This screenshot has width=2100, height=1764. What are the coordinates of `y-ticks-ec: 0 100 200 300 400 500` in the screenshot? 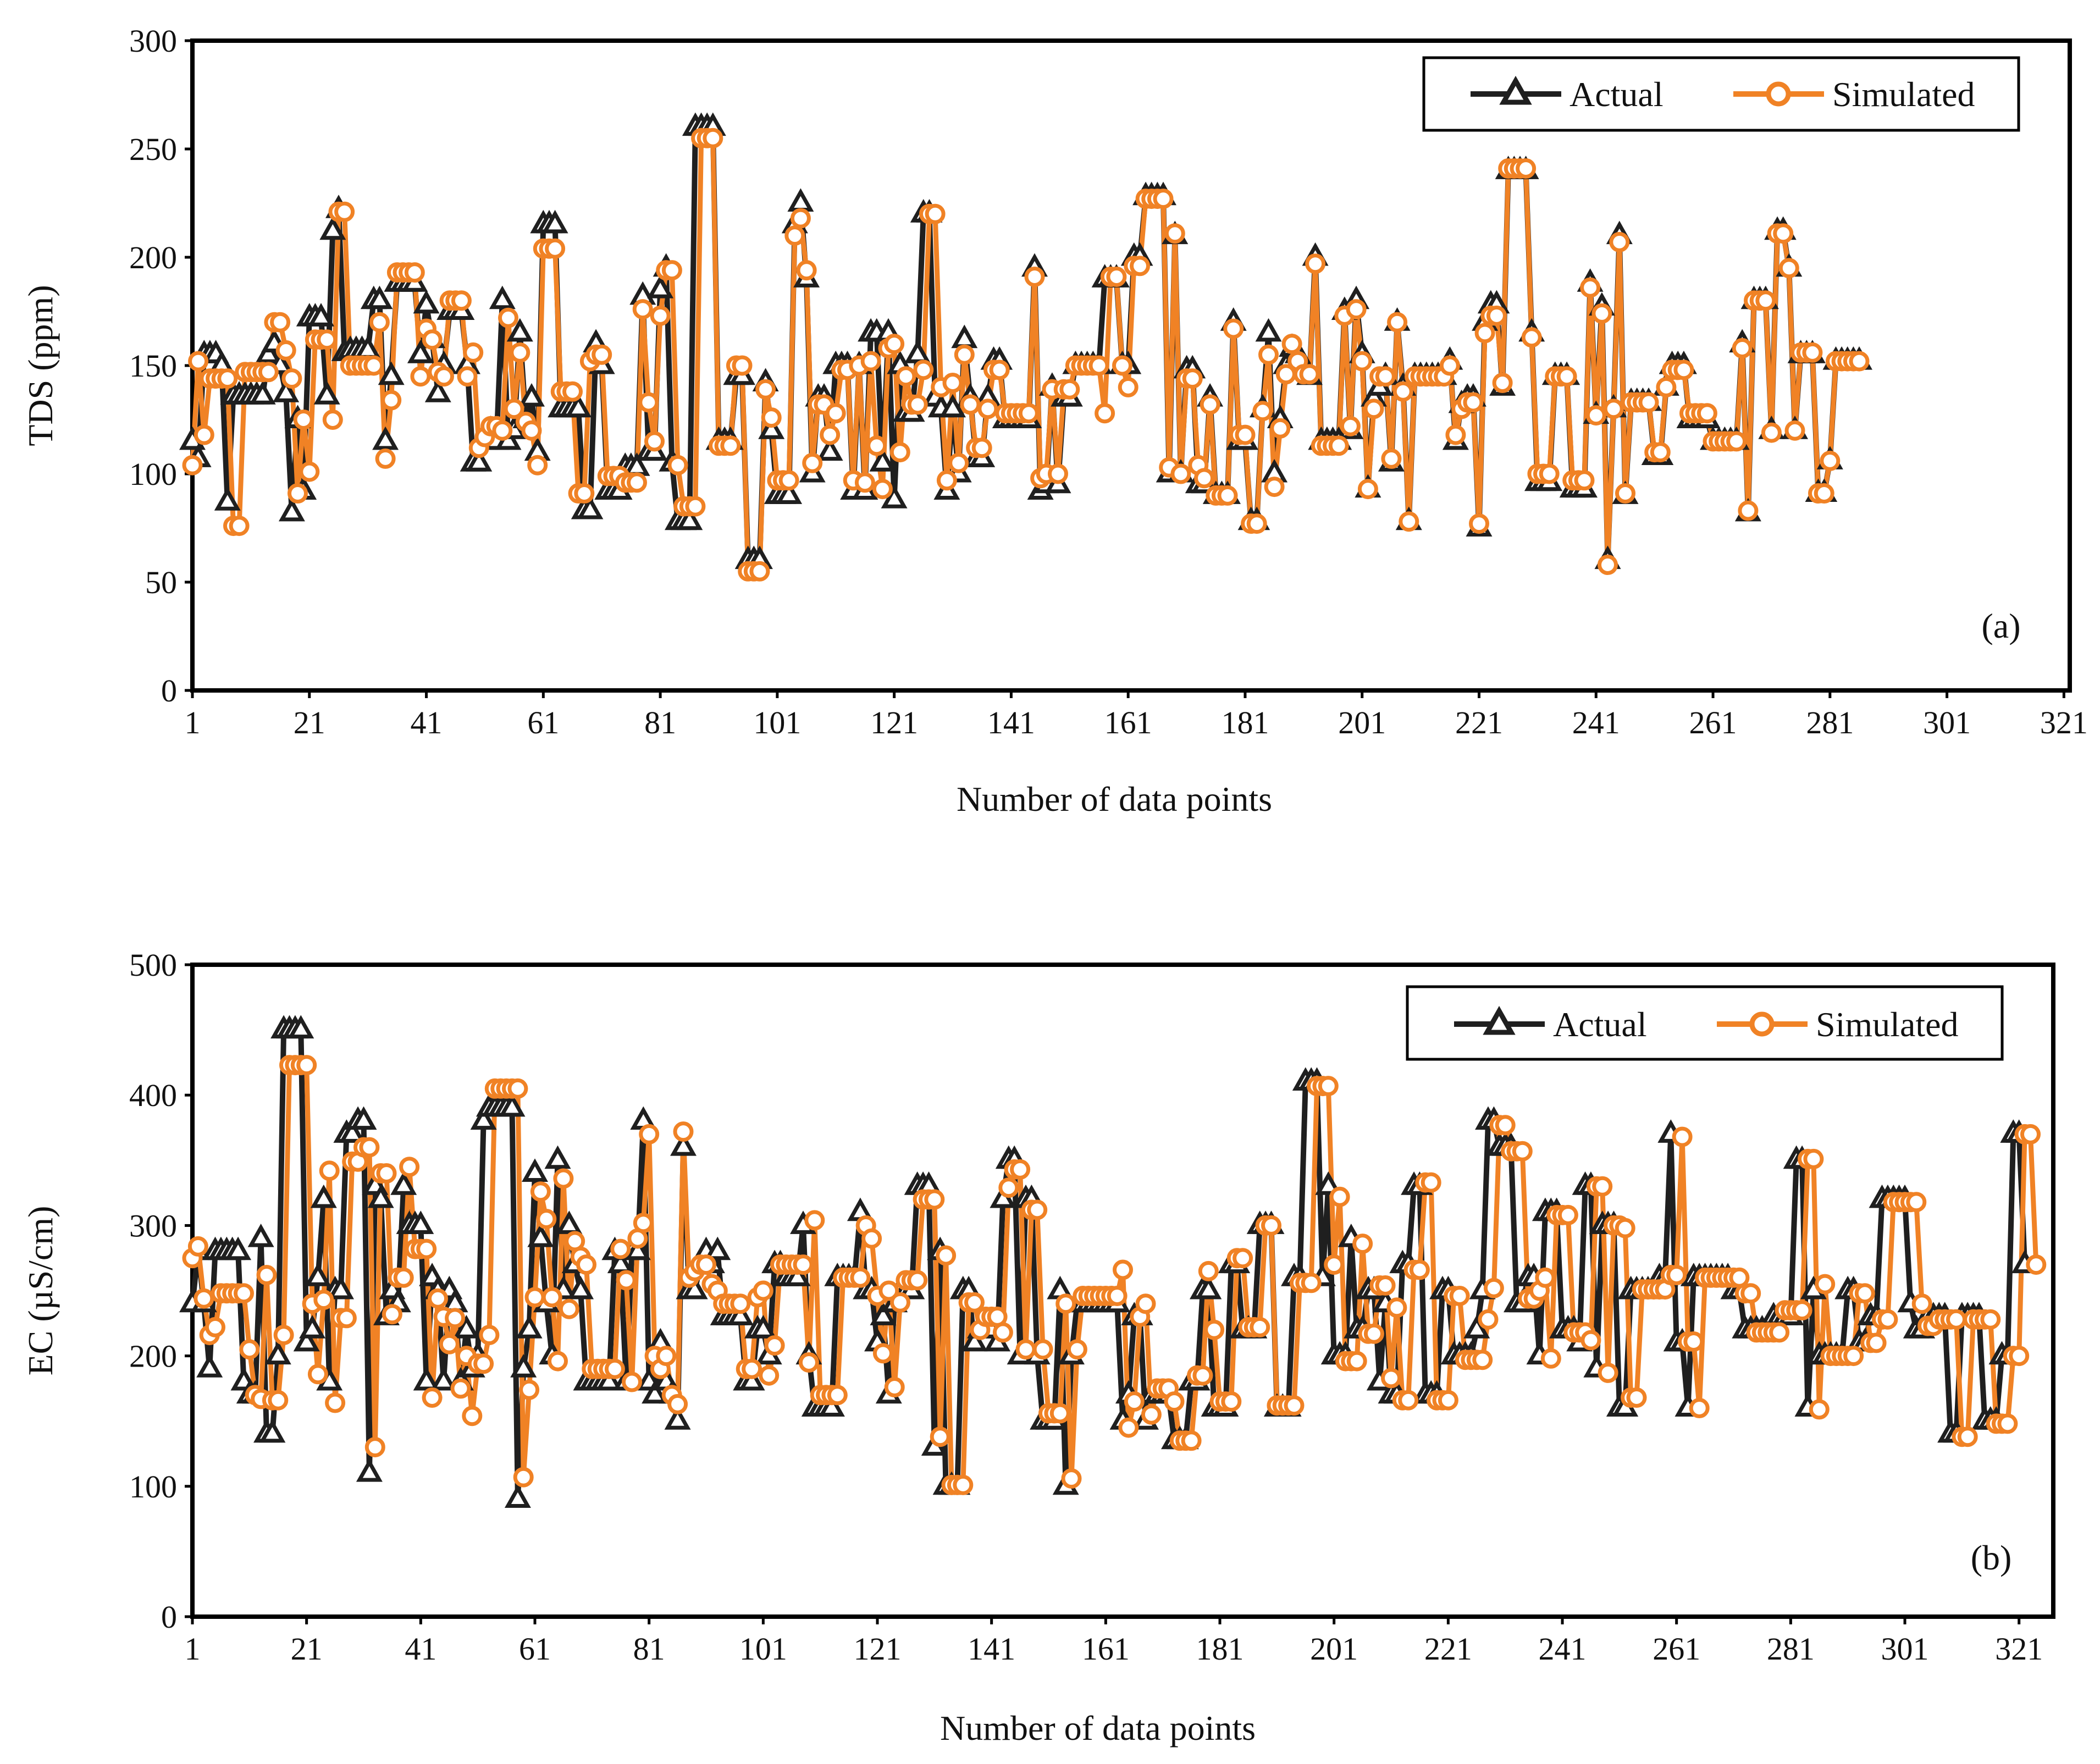 It's located at (160, 1291).